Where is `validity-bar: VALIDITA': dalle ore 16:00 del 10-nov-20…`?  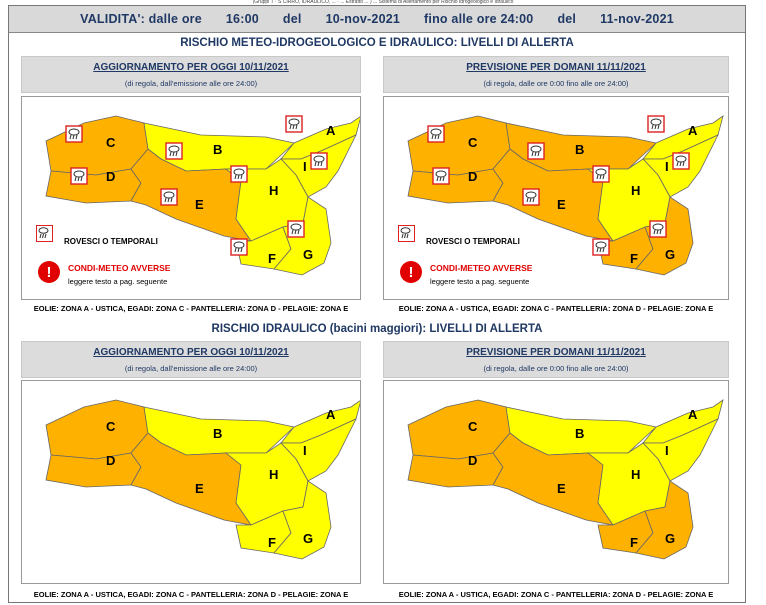 validity-bar: VALIDITA': dalle ore 16:00 del 10-nov-20… is located at coordinates (377, 19).